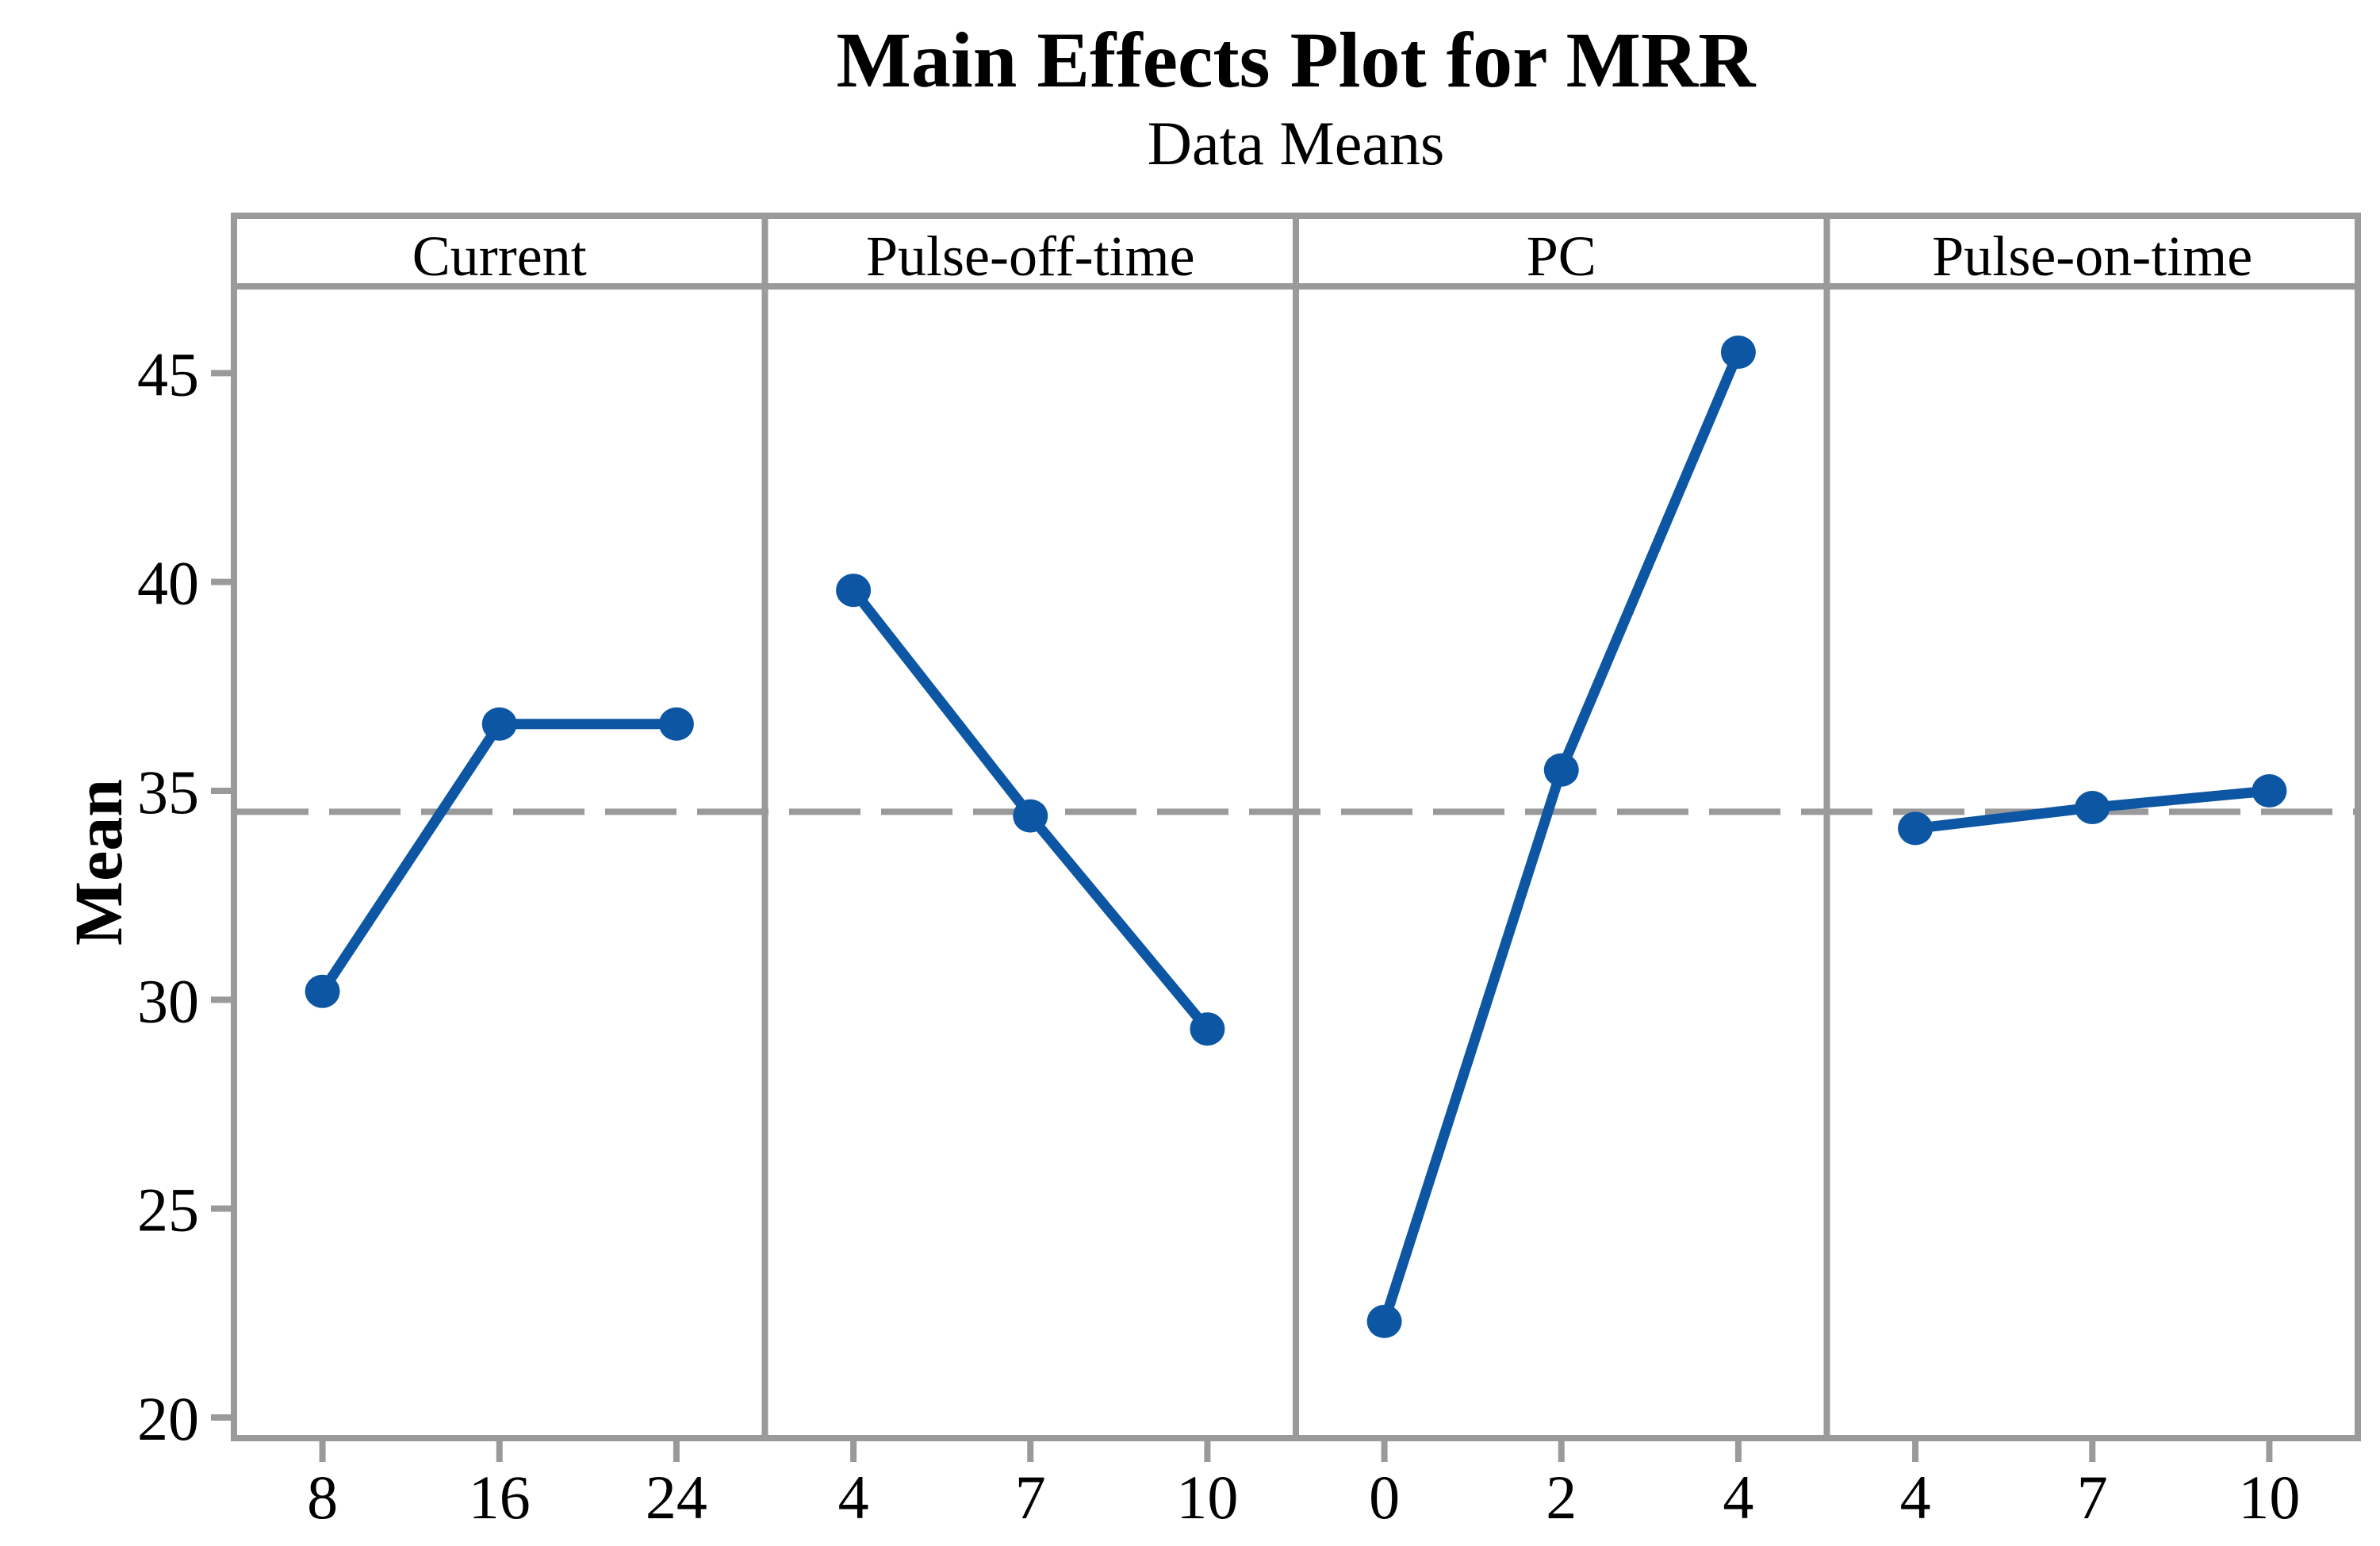 This screenshot has width=2380, height=1546. I want to click on x-axis-tick-label: 0, so click(1384, 1497).